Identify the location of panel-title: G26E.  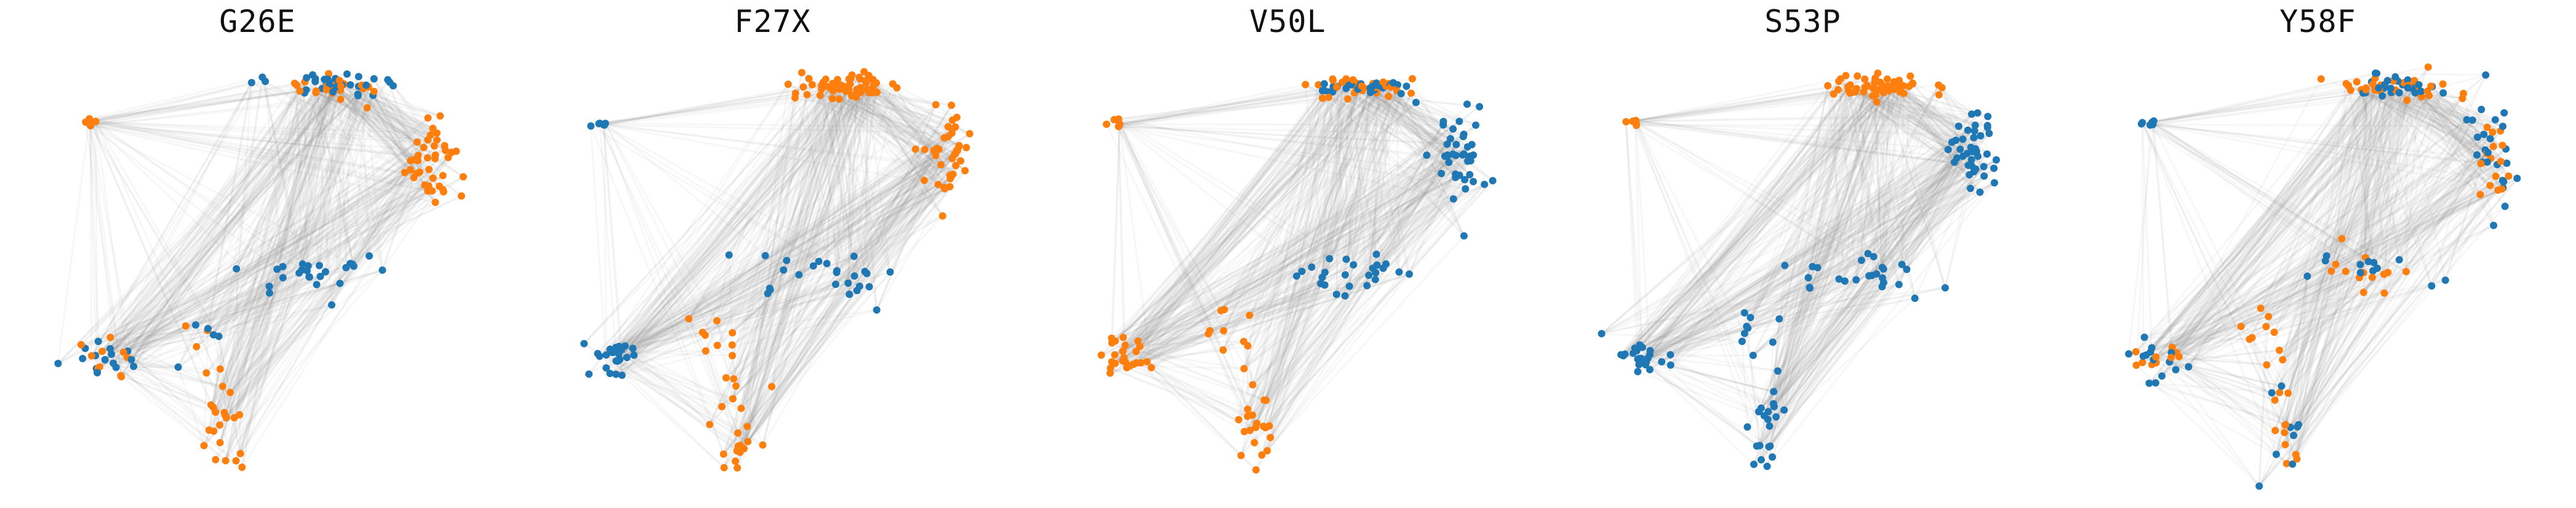
(257, 21).